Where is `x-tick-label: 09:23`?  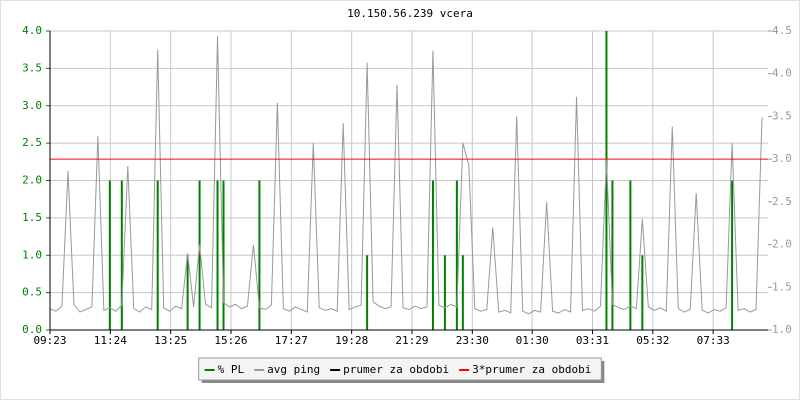 x-tick-label: 09:23 is located at coordinates (49, 340).